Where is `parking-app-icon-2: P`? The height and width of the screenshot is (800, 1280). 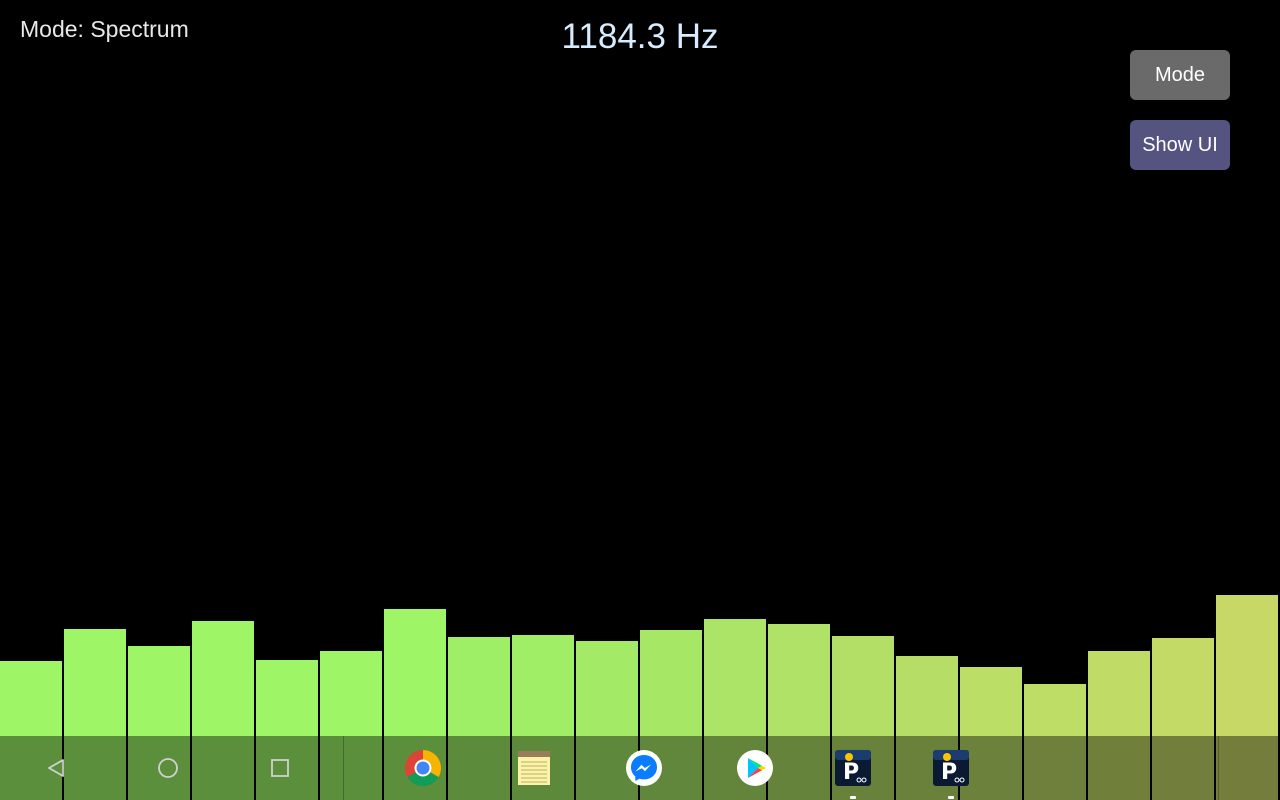 parking-app-icon-2: P is located at coordinates (951, 768).